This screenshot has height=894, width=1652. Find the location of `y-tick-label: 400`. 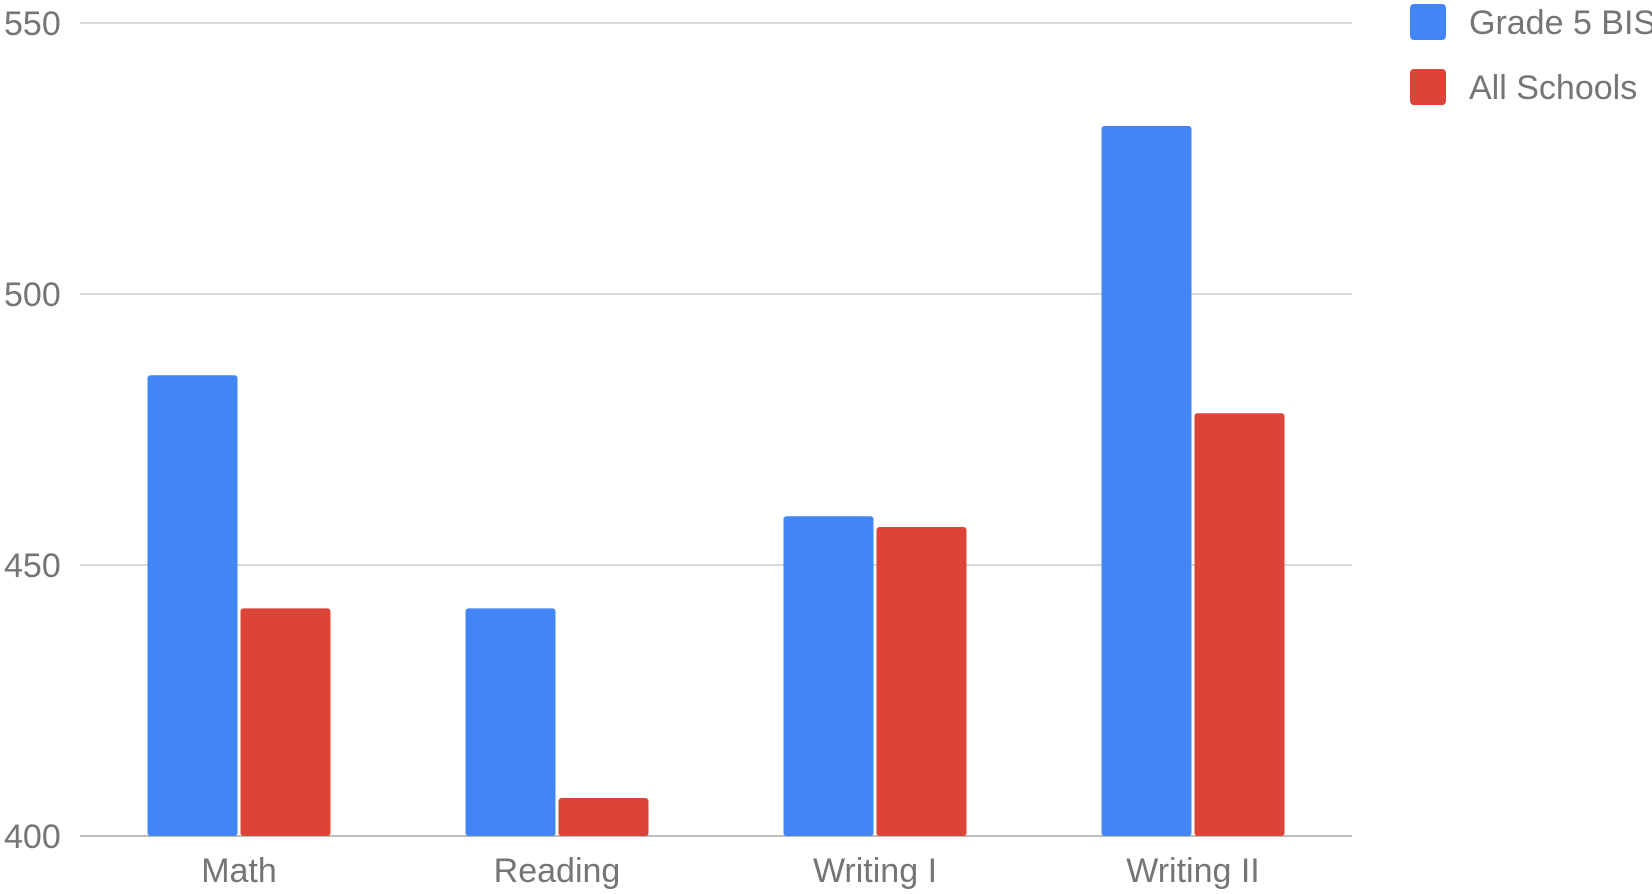

y-tick-label: 400 is located at coordinates (32, 837).